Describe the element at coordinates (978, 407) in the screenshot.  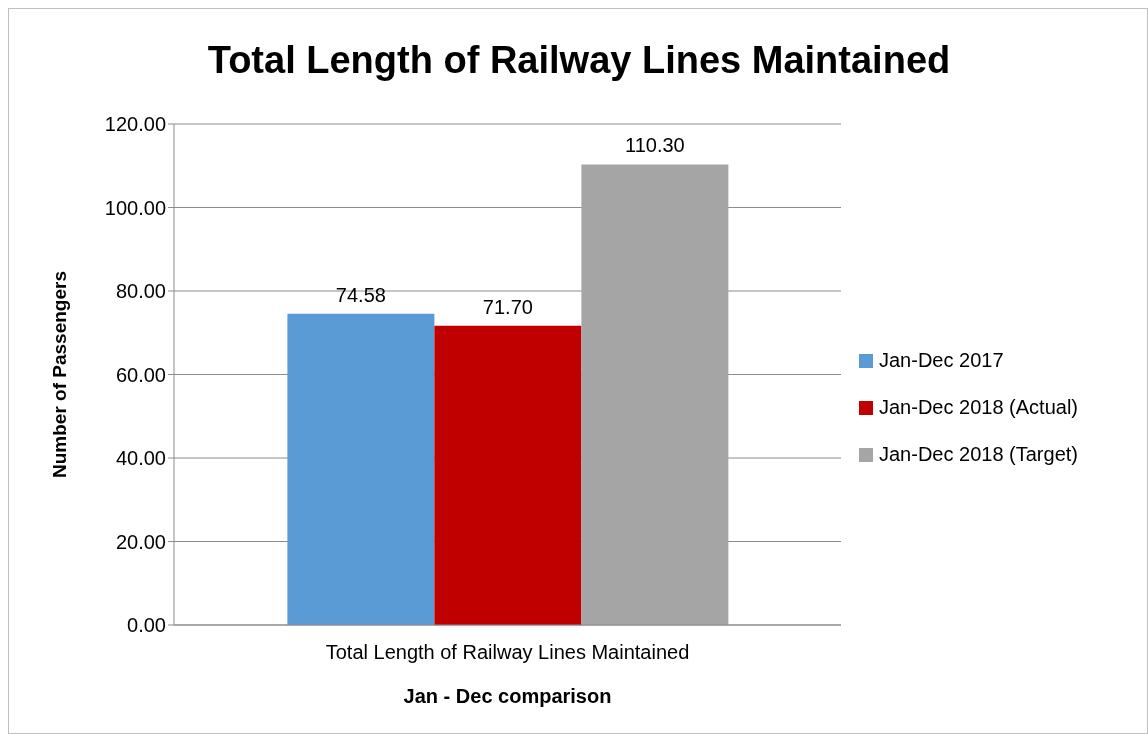
I see `legend-label: Jan-Dec 2018 (Actual)` at that location.